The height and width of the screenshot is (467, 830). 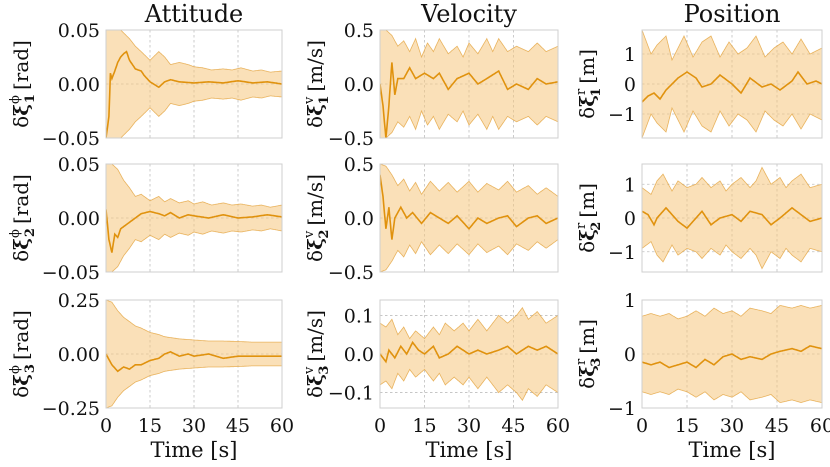 I want to click on x-tick-label: 0, so click(x=380, y=426).